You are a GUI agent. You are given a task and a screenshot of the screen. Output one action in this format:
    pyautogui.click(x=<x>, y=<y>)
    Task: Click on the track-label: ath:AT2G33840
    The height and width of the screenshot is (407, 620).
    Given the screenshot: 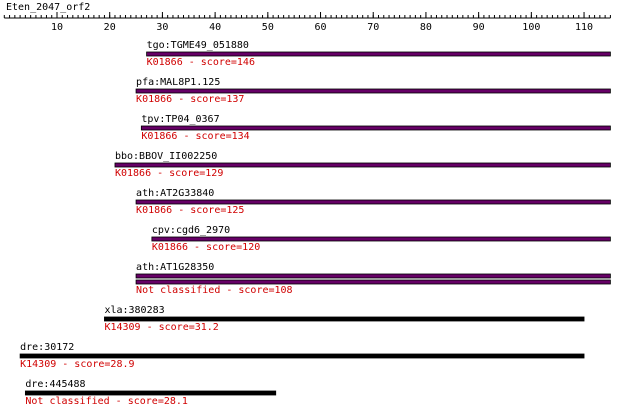 What is the action you would take?
    pyautogui.click(x=175, y=193)
    